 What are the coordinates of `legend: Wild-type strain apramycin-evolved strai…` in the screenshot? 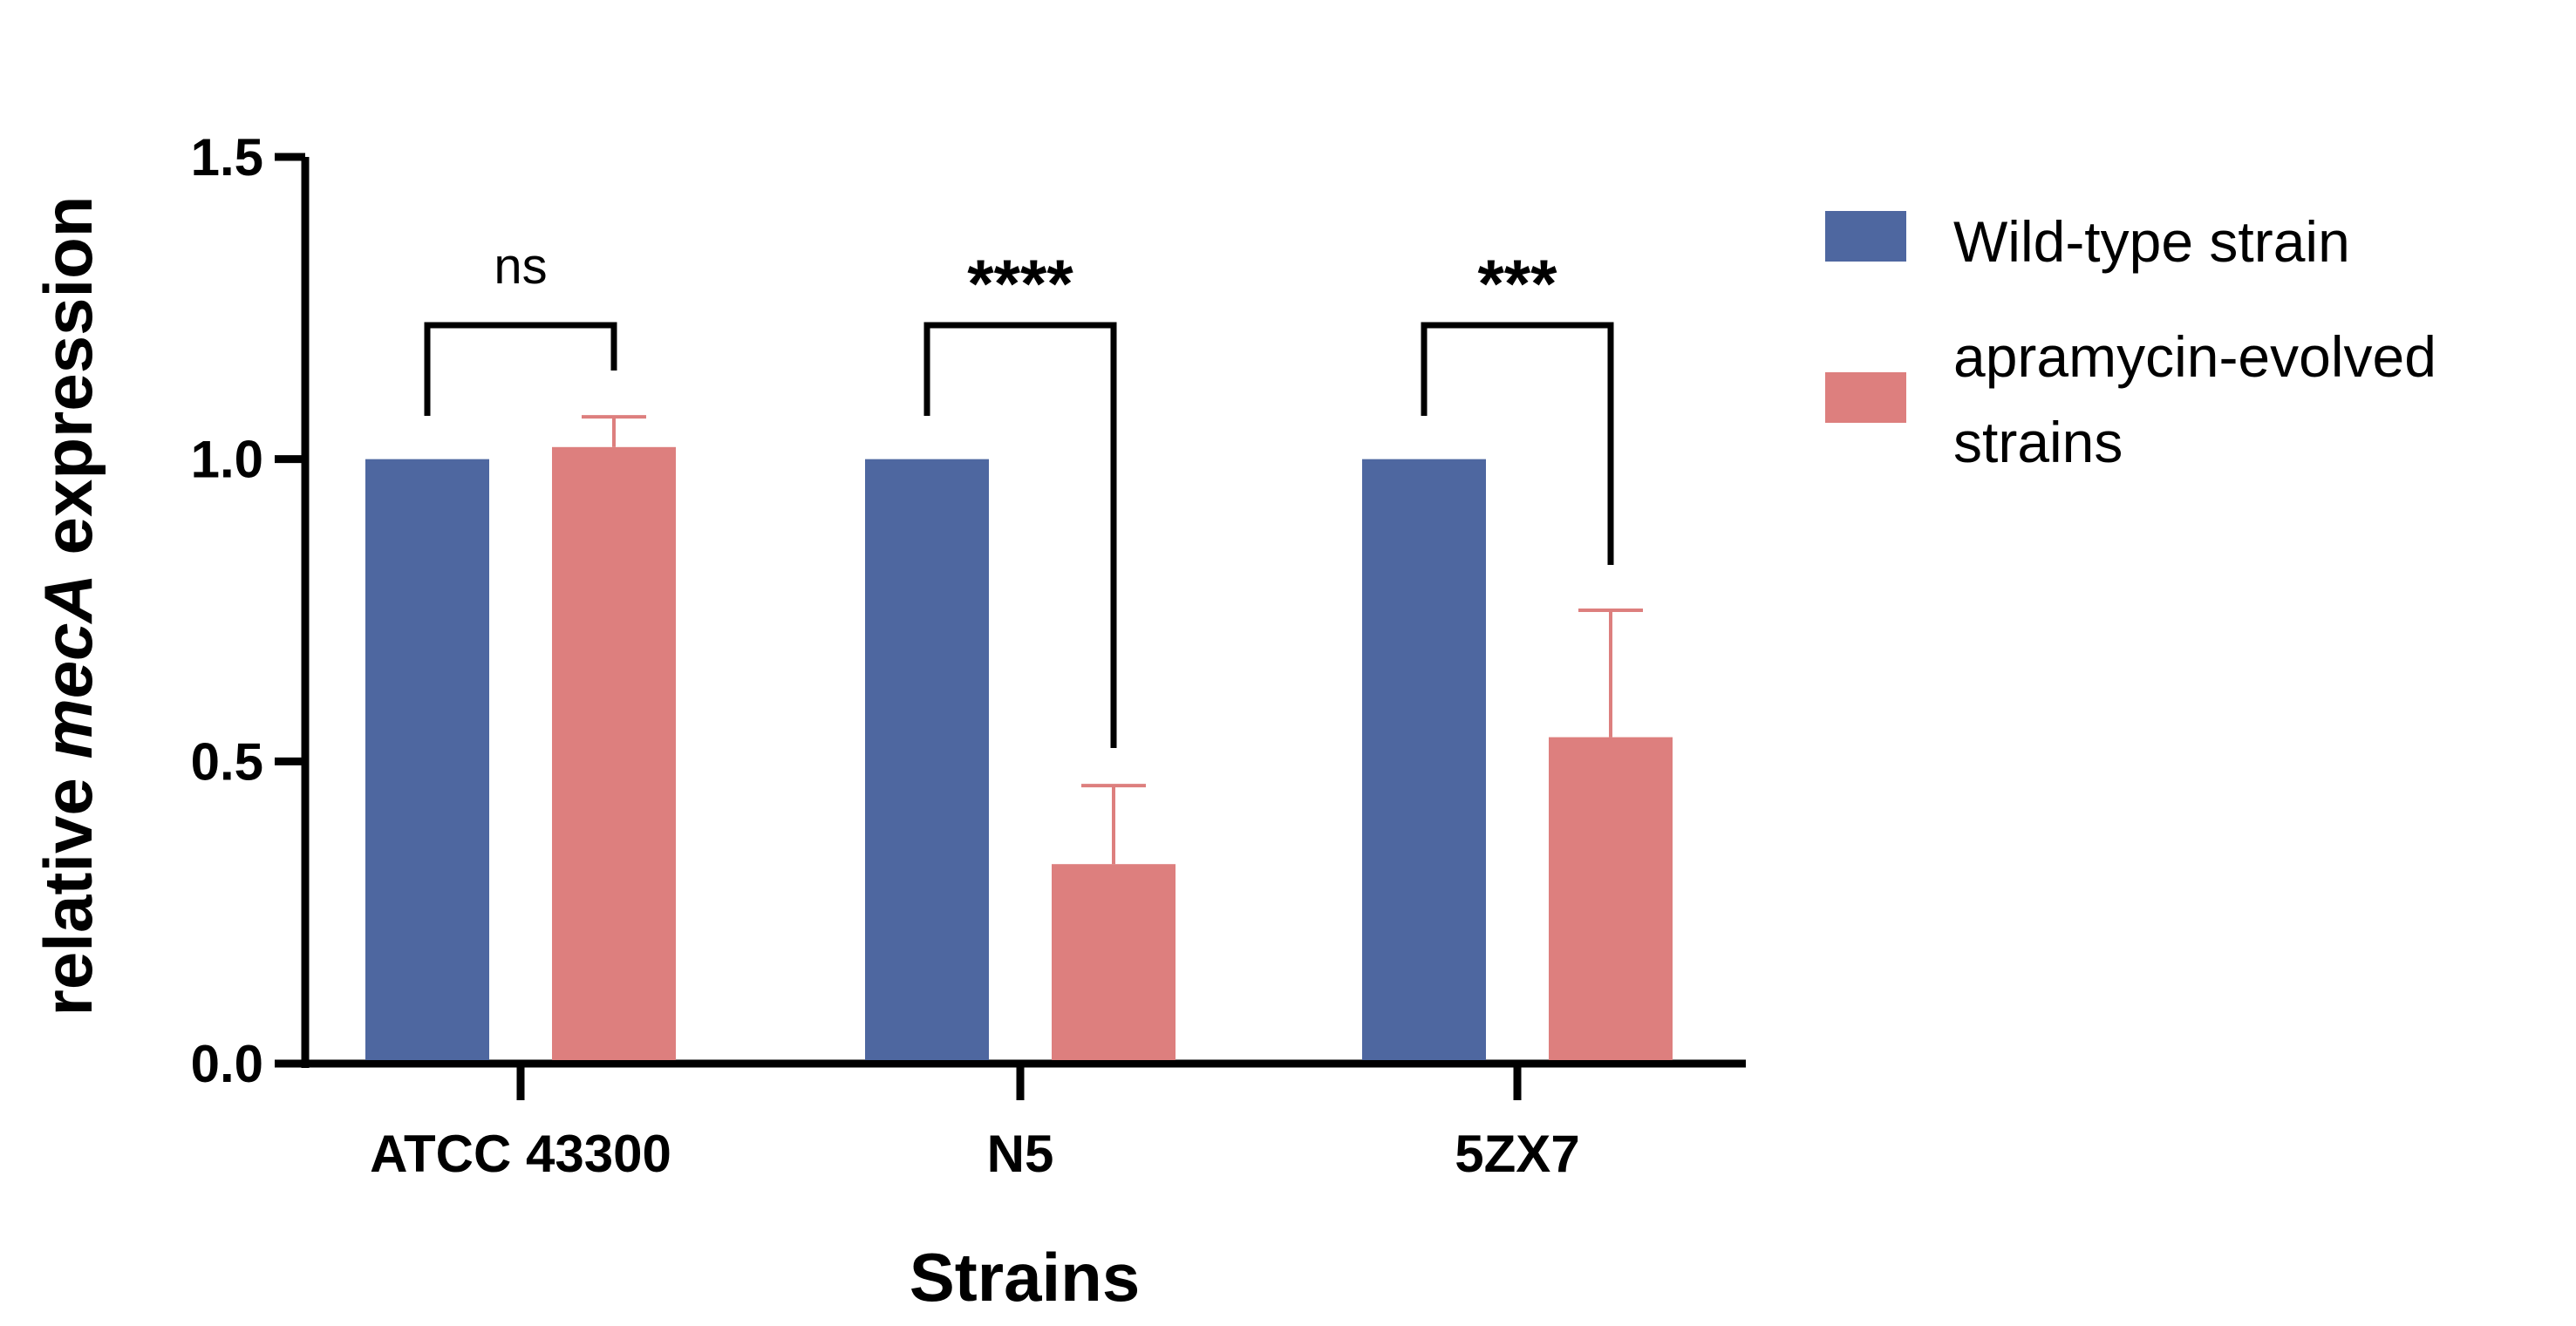 It's located at (2139, 341).